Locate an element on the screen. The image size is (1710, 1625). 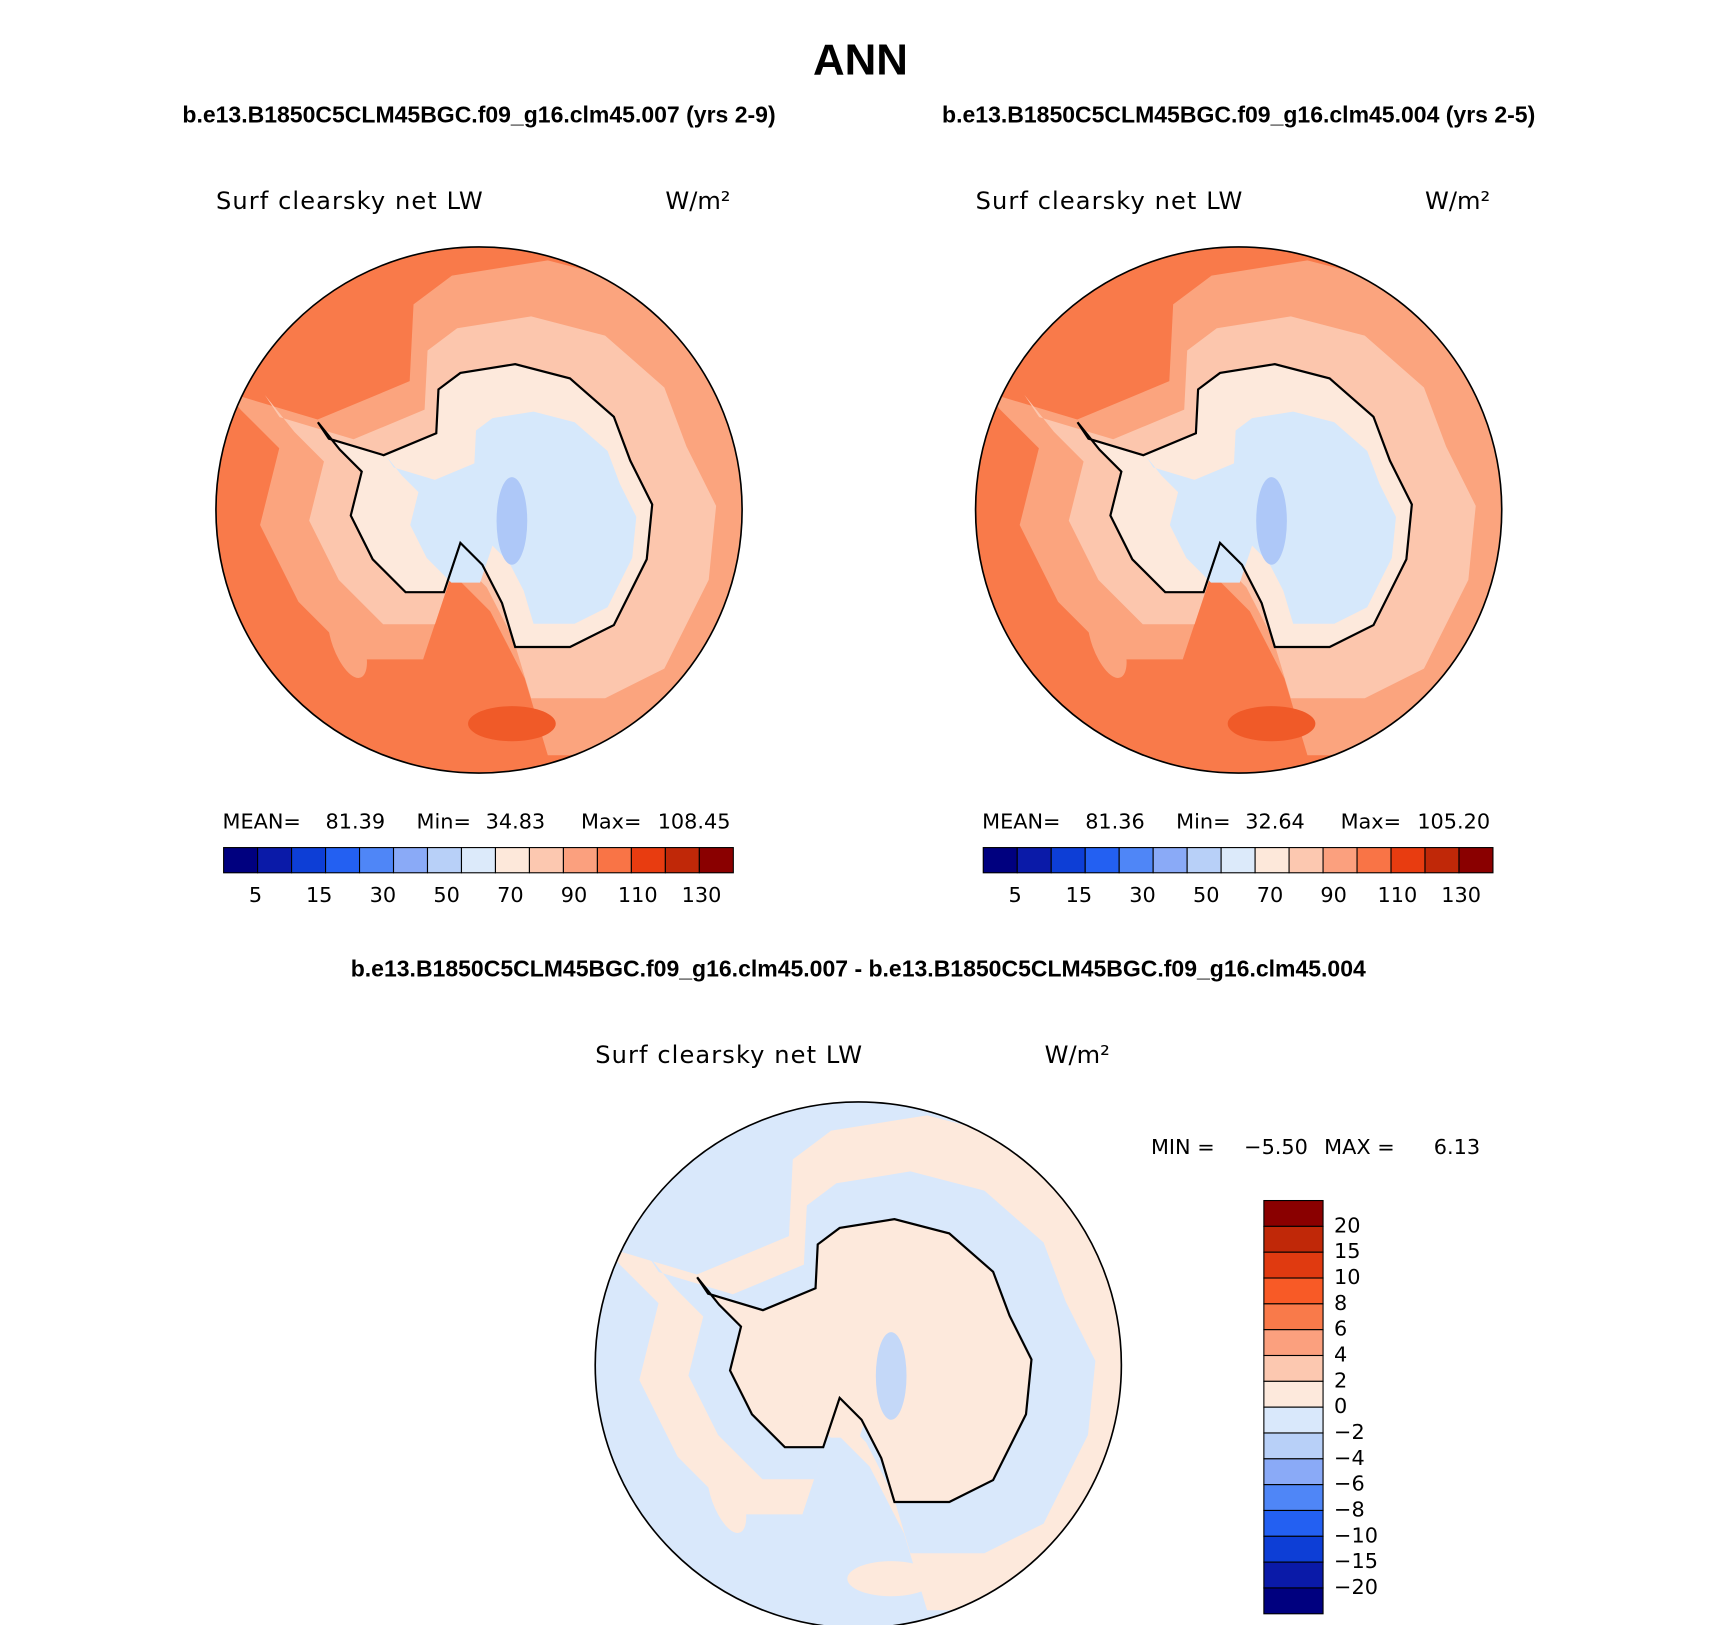
colorbar-label: −8 is located at coordinates (1349, 1509).